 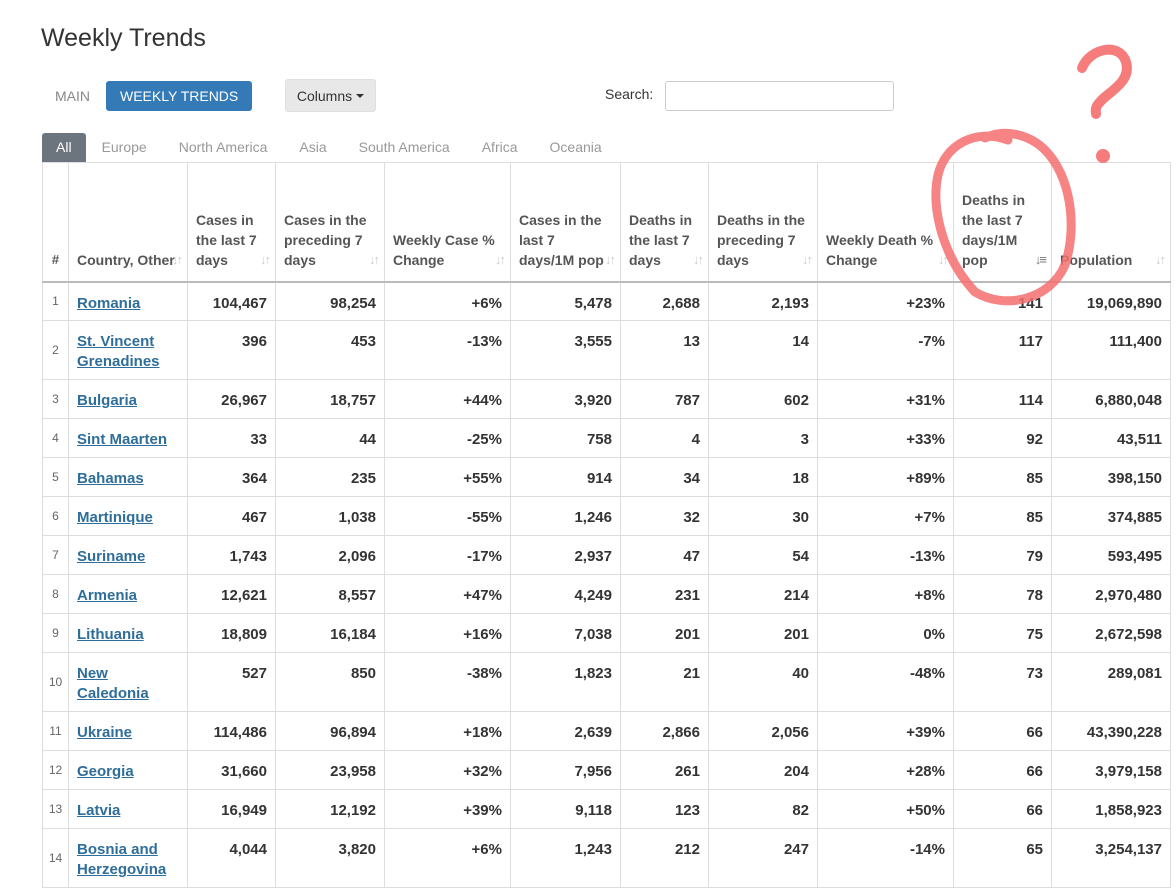 What do you see at coordinates (325, 239) in the screenshot?
I see `column-header-label: Cases in the preceding 7 days` at bounding box center [325, 239].